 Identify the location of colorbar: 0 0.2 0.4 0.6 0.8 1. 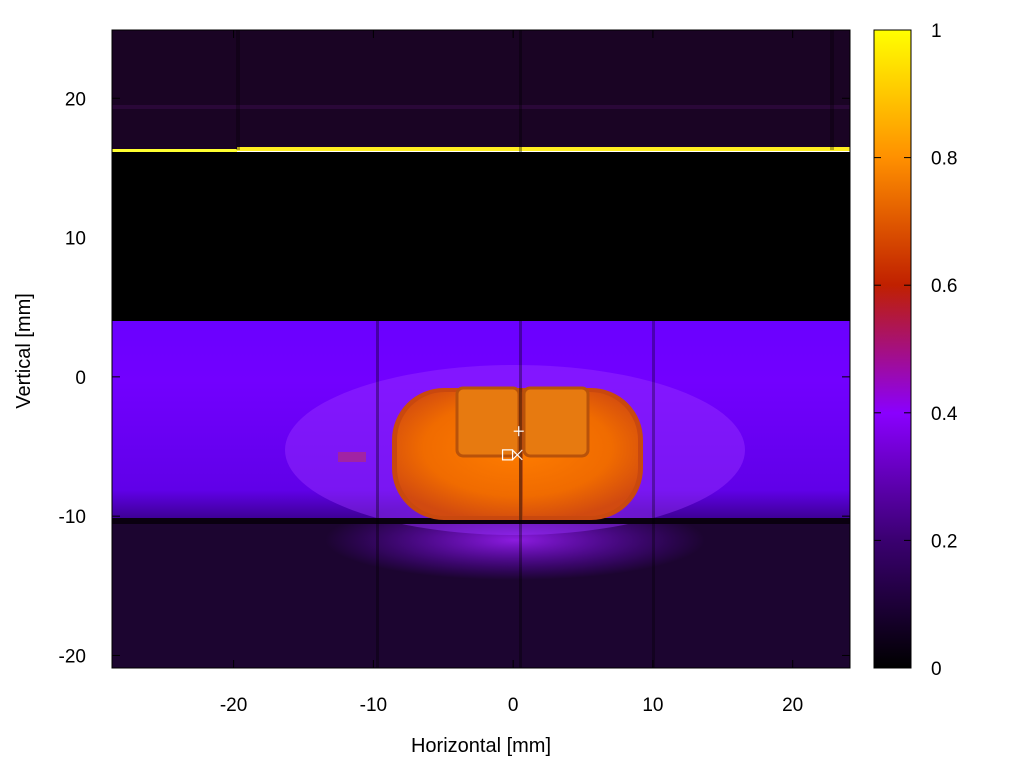
(915, 350).